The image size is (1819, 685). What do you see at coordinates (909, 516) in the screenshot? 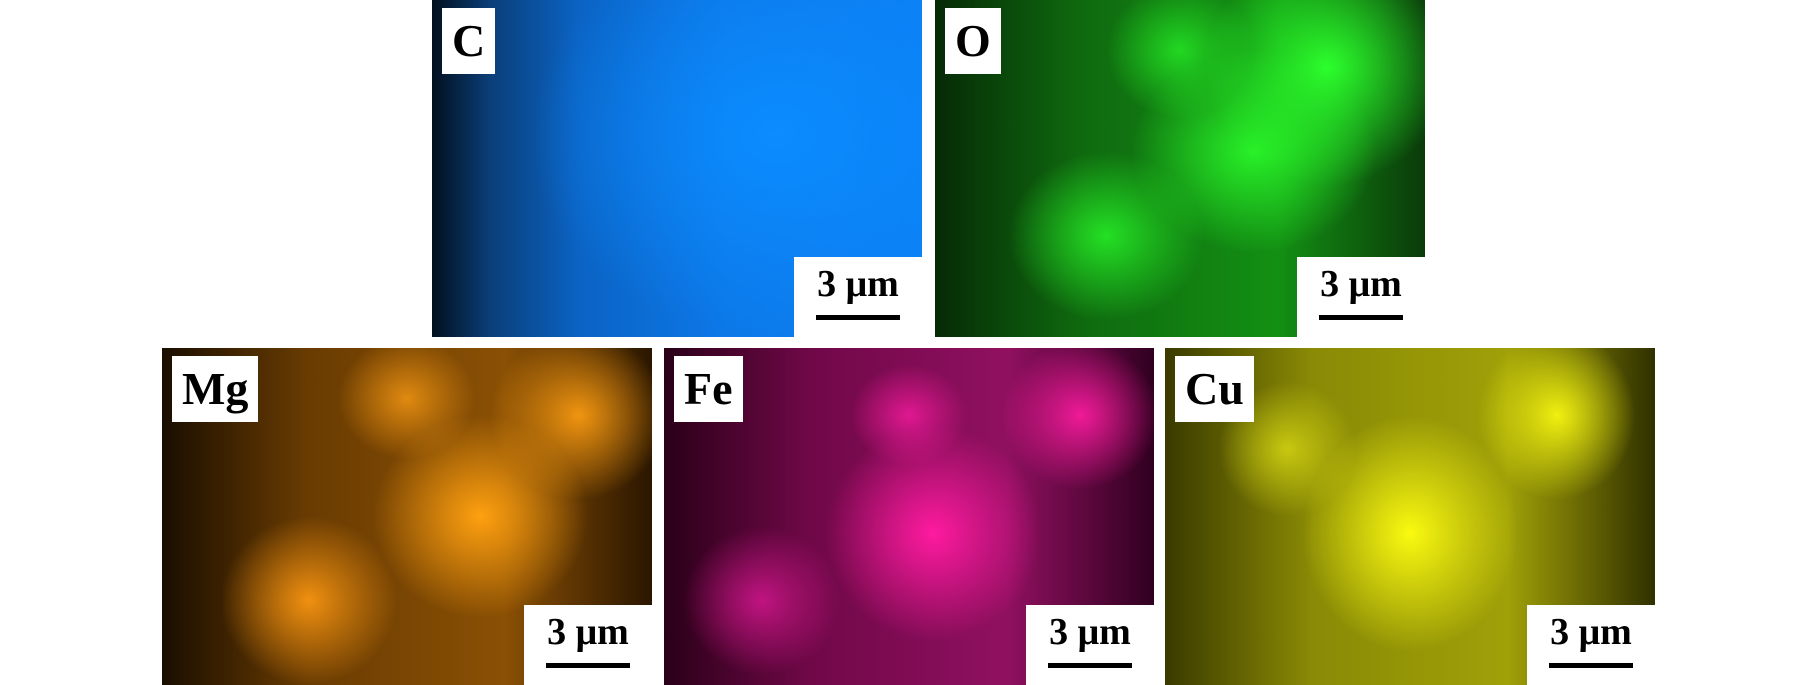
I see `eds-map-iron: Fe 3 μm` at bounding box center [909, 516].